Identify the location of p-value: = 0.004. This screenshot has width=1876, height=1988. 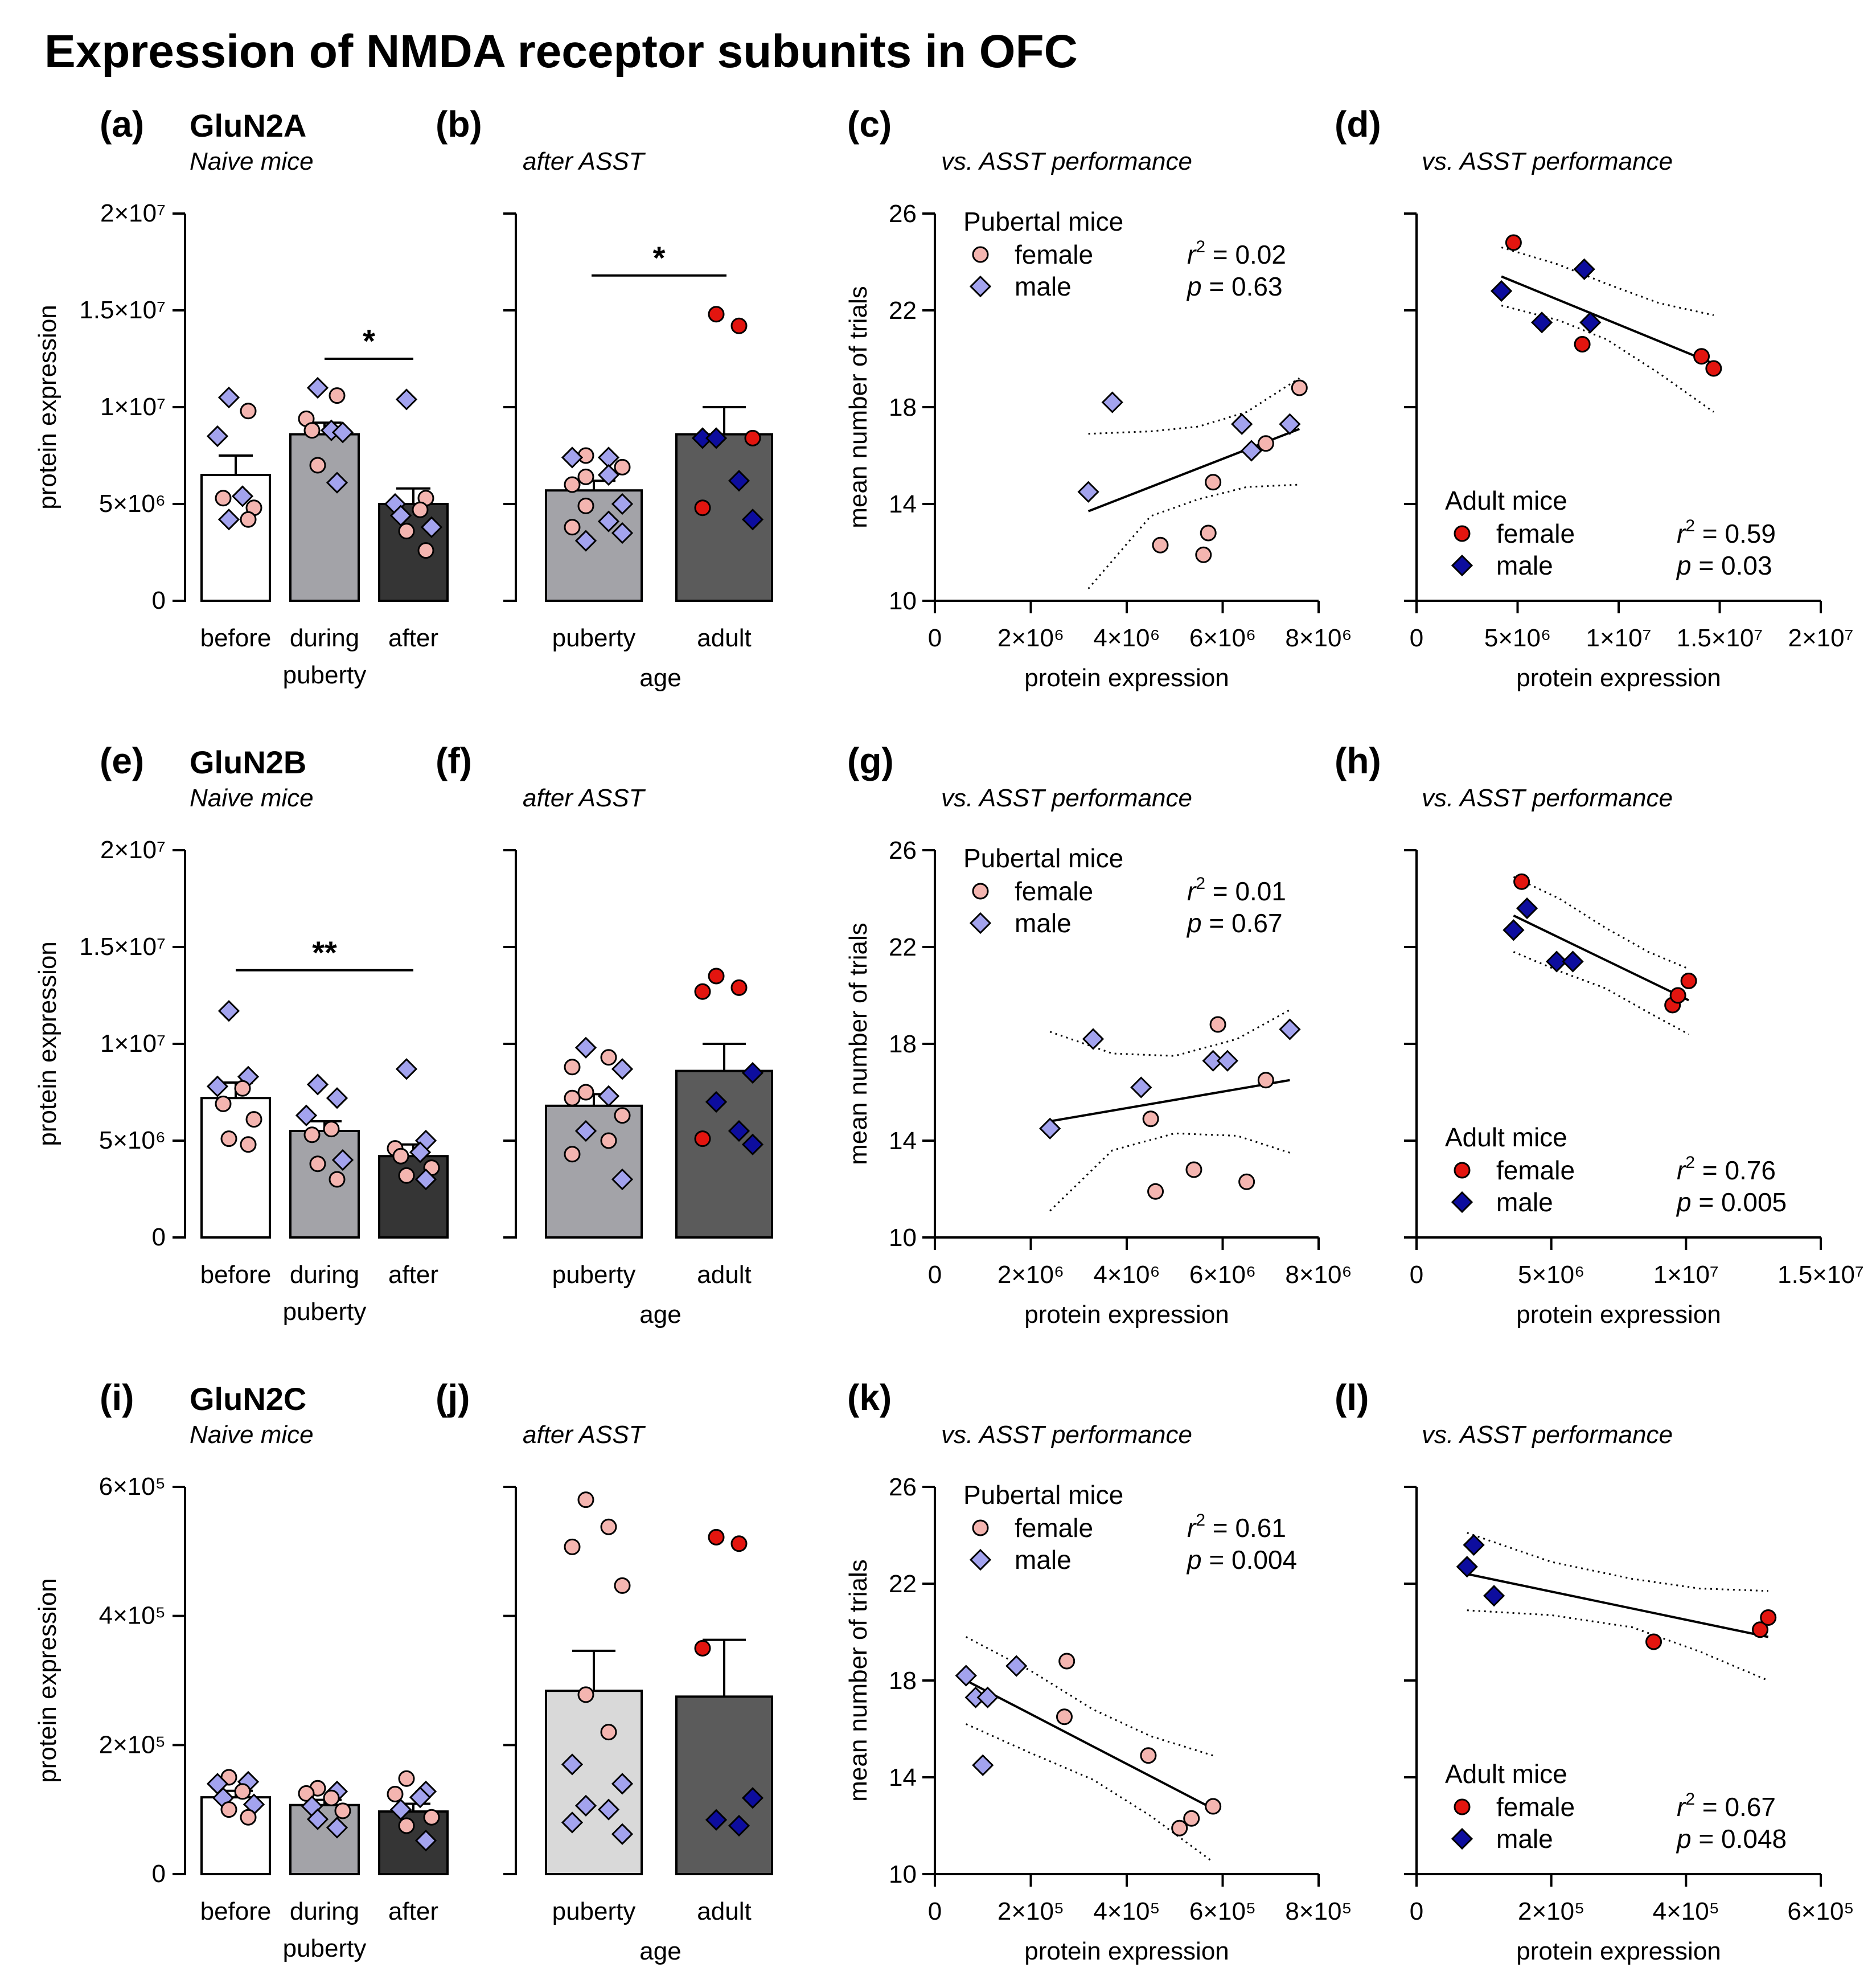
(1250, 1560).